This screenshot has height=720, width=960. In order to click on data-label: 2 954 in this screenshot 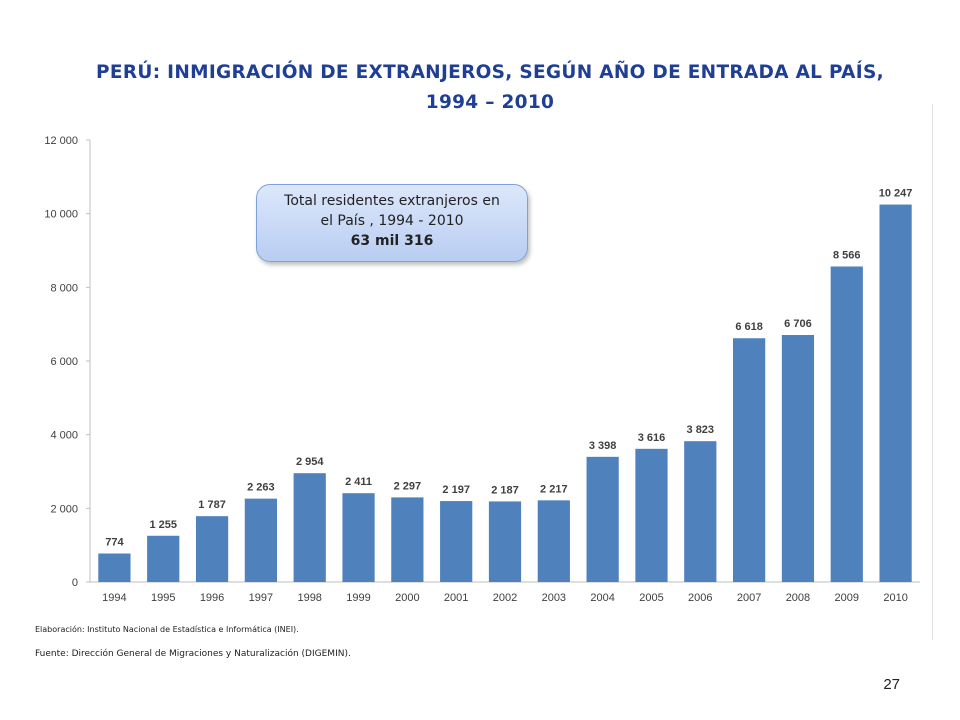, I will do `click(310, 462)`.